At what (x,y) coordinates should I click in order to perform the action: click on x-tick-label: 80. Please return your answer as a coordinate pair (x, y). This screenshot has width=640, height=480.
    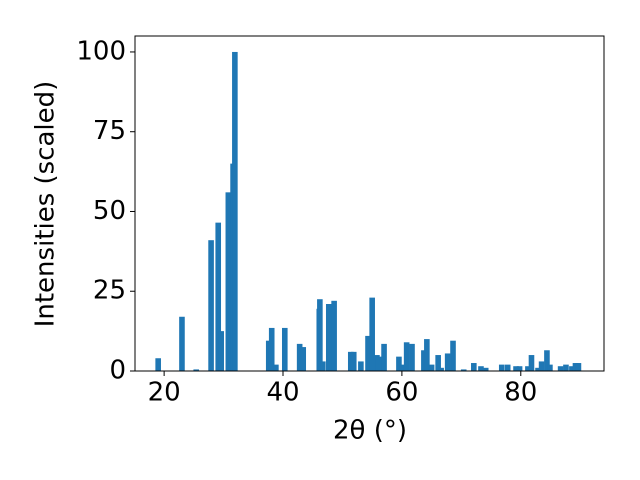
    Looking at the image, I should click on (520, 393).